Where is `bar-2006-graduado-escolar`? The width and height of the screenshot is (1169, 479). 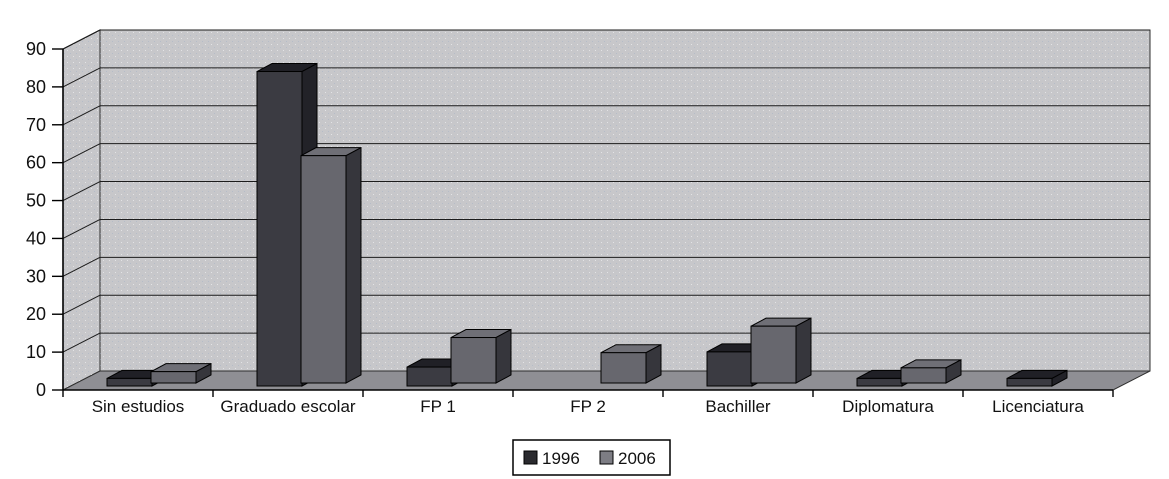 bar-2006-graduado-escolar is located at coordinates (331, 265).